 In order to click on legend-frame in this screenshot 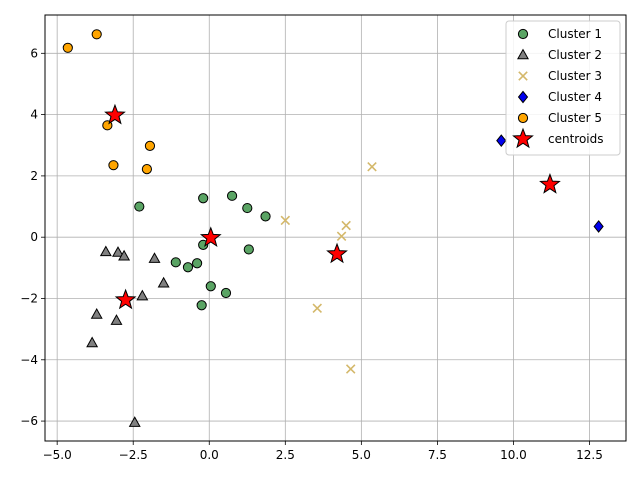, I will do `click(563, 88)`.